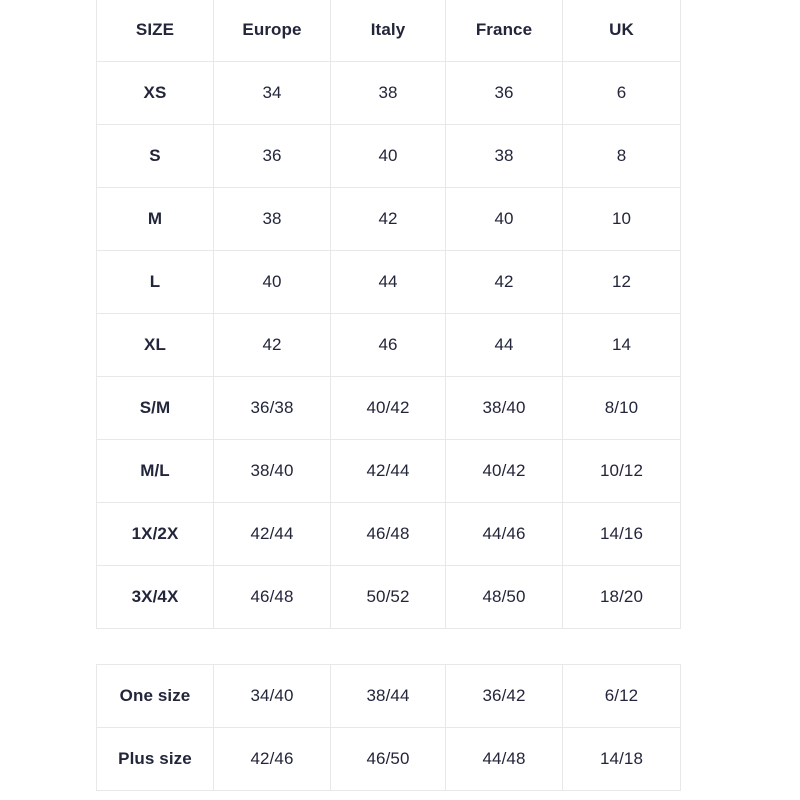 The image size is (800, 800). What do you see at coordinates (504, 93) in the screenshot?
I see `cell-france: 36` at bounding box center [504, 93].